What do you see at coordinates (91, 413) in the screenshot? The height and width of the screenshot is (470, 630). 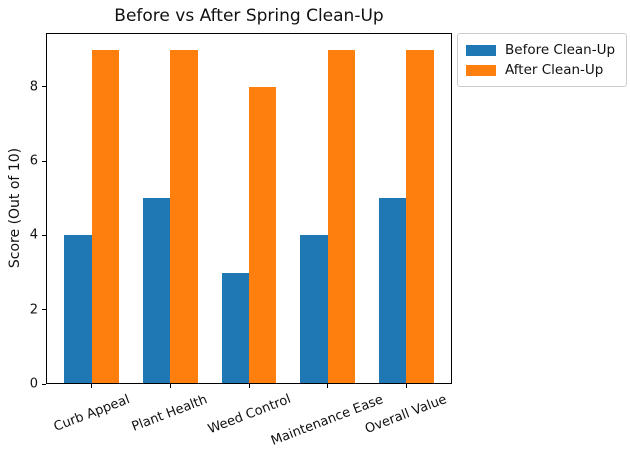 I see `x-tick-label-curb-appeal: Curb Appeal` at bounding box center [91, 413].